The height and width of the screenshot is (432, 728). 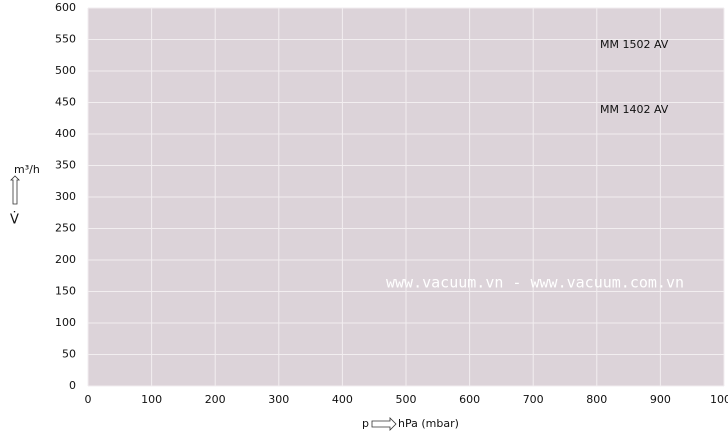 I want to click on y-tick-label: 200, so click(x=65, y=259).